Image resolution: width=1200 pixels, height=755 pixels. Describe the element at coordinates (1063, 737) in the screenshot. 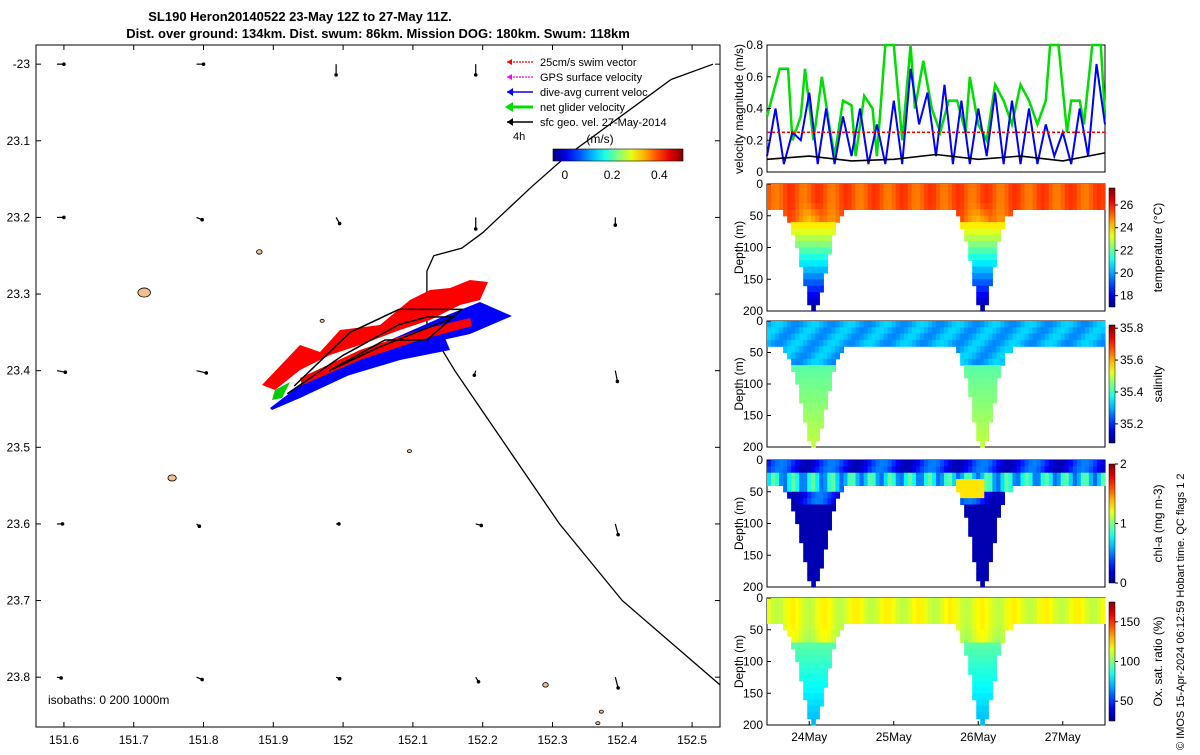

I see `date-tick-label: 27May` at that location.